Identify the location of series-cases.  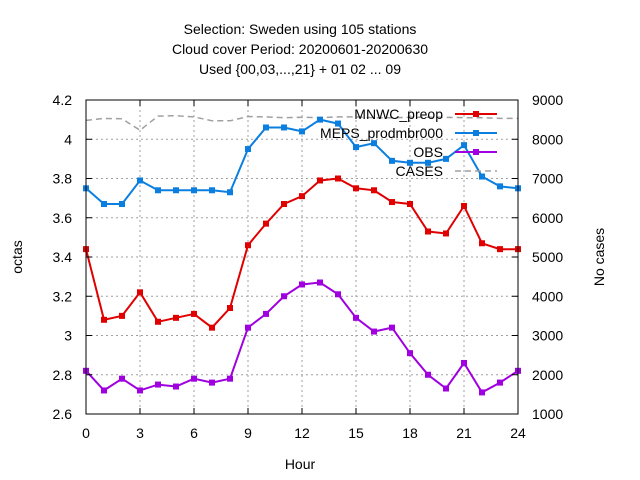
(301, 123).